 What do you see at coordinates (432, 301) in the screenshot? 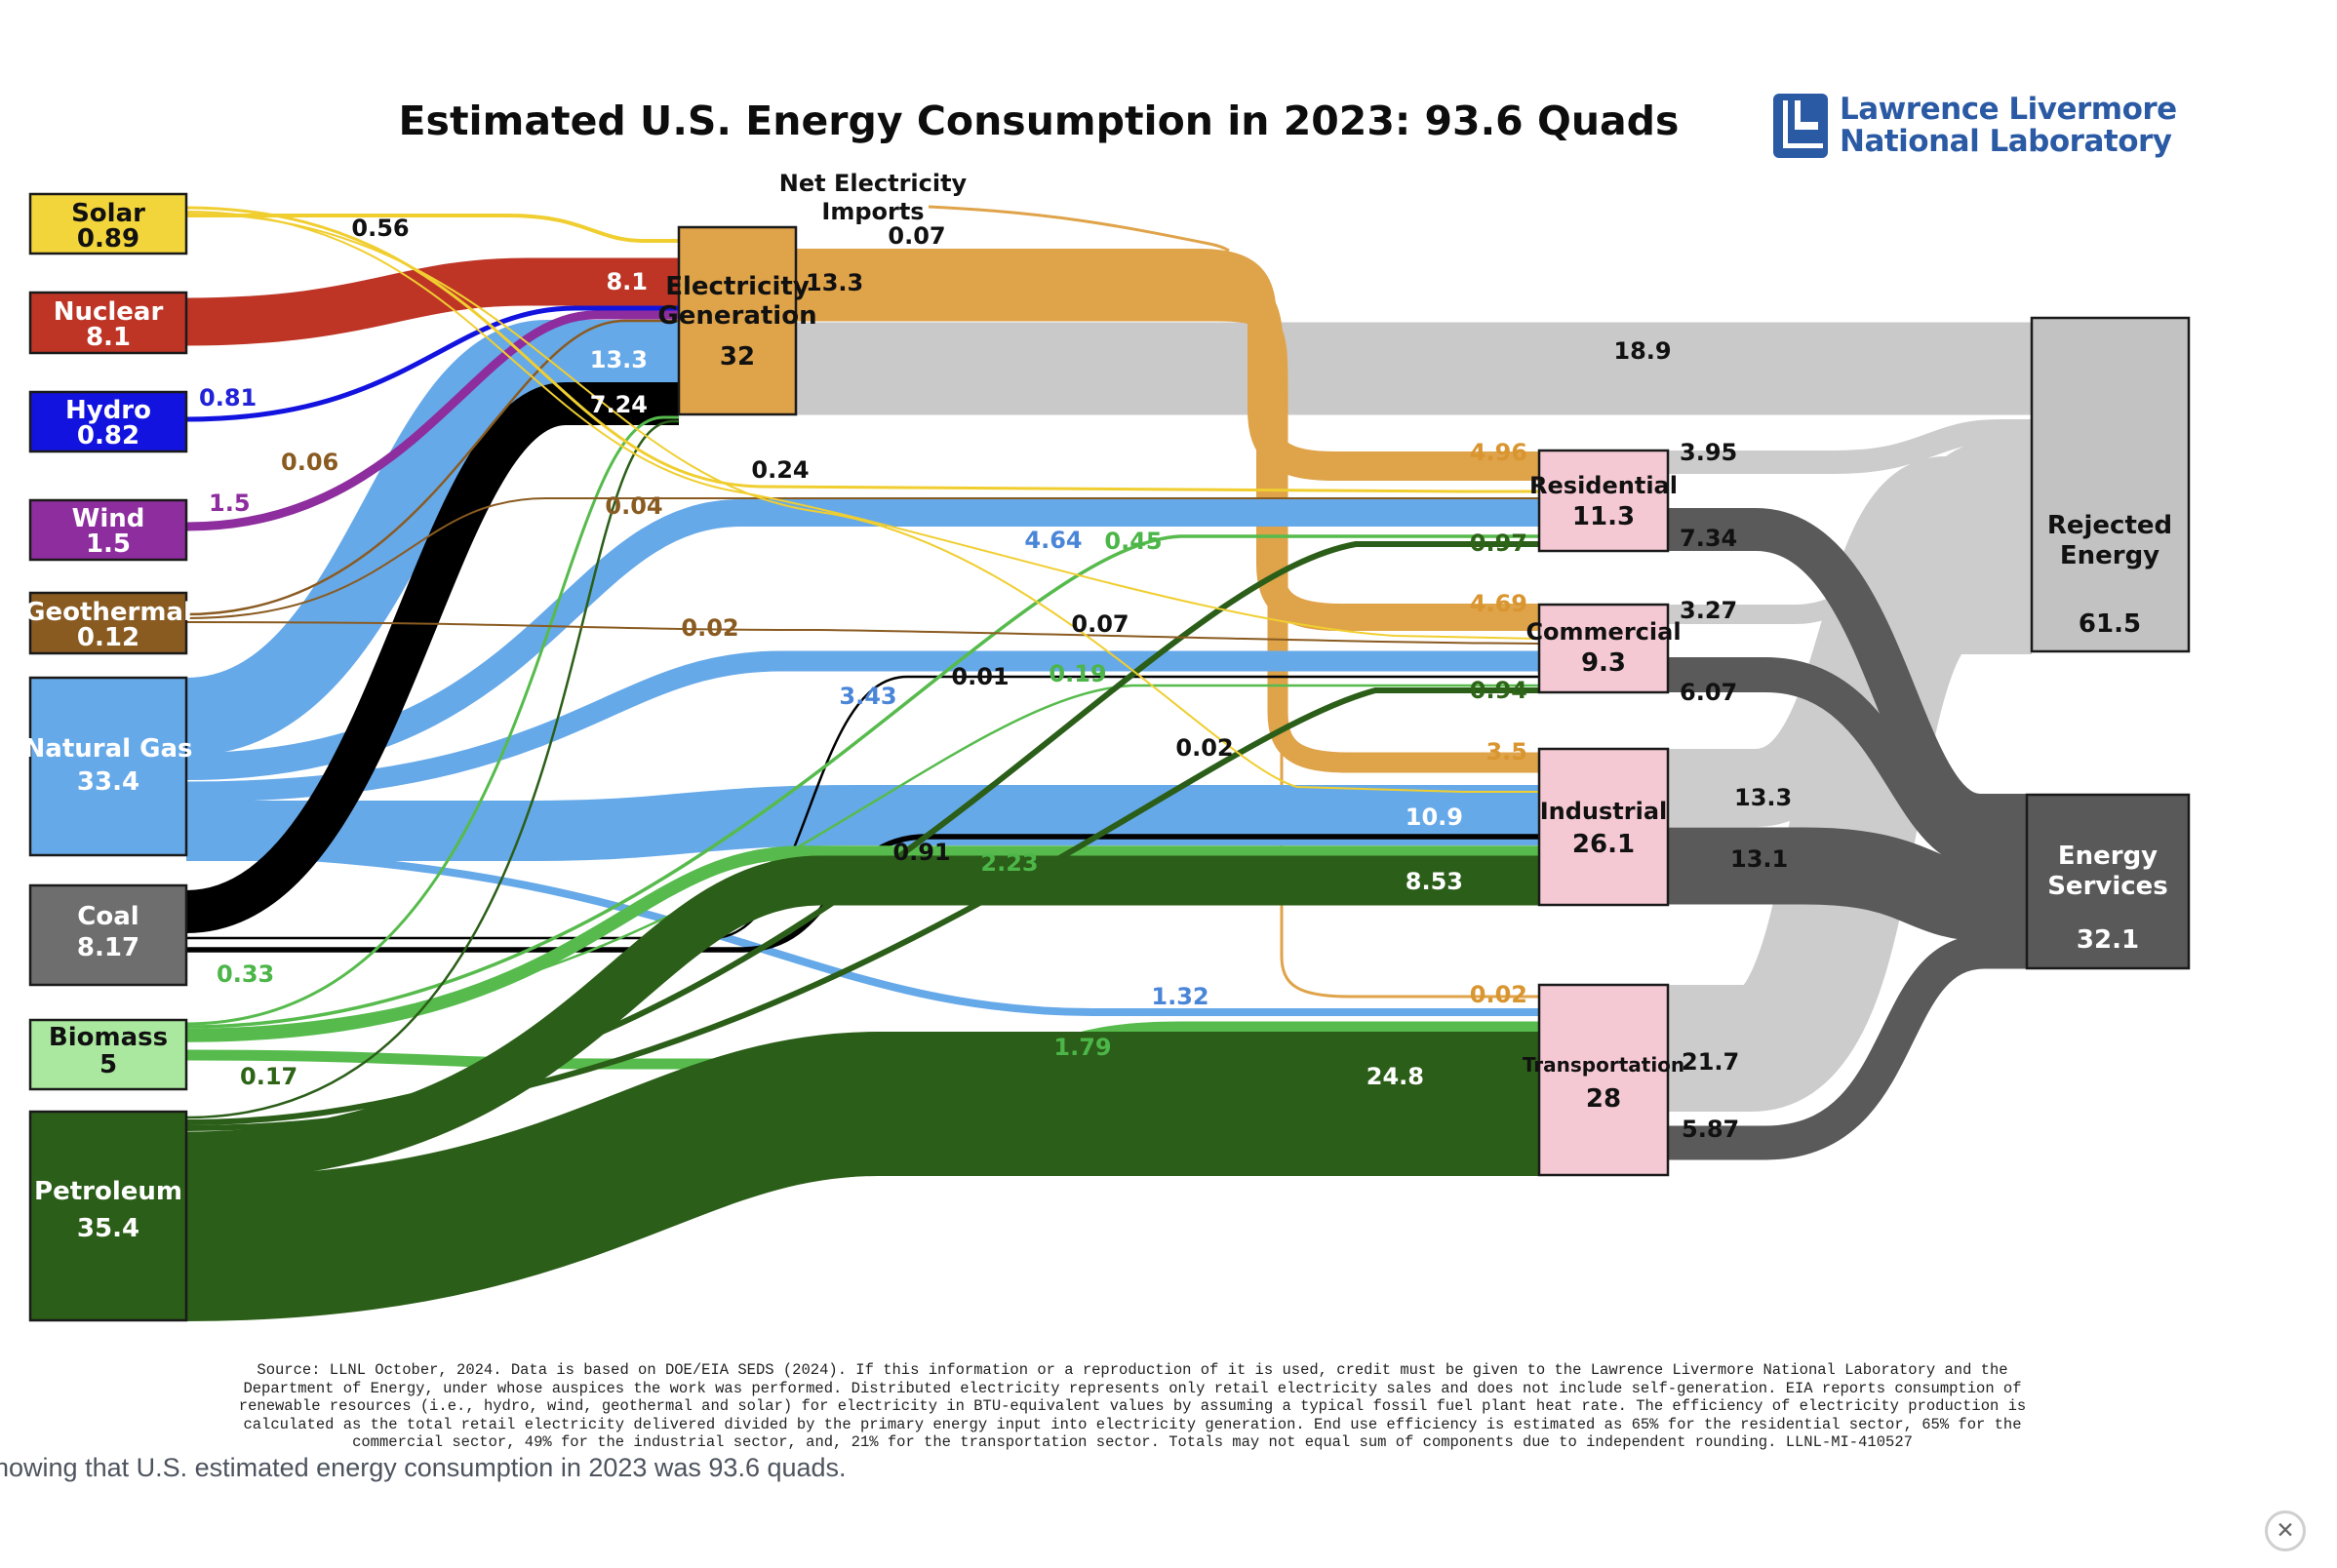
I see `flow-nuclear-to-electricity` at bounding box center [432, 301].